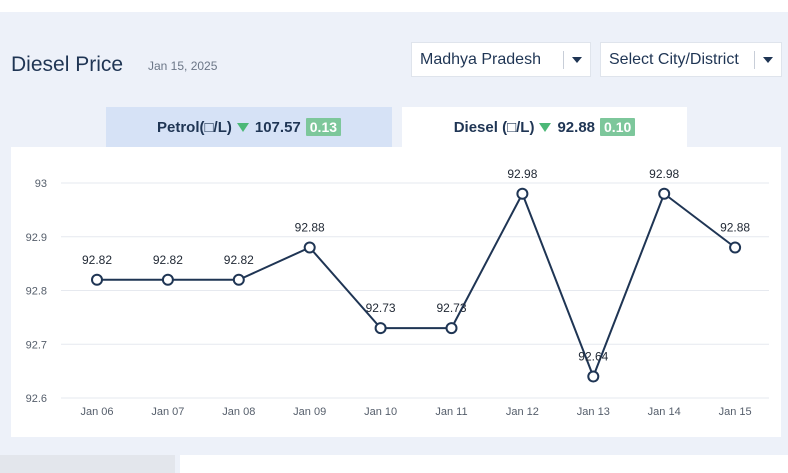 This screenshot has width=788, height=473. I want to click on x-tick-label: Jan 15, so click(735, 412).